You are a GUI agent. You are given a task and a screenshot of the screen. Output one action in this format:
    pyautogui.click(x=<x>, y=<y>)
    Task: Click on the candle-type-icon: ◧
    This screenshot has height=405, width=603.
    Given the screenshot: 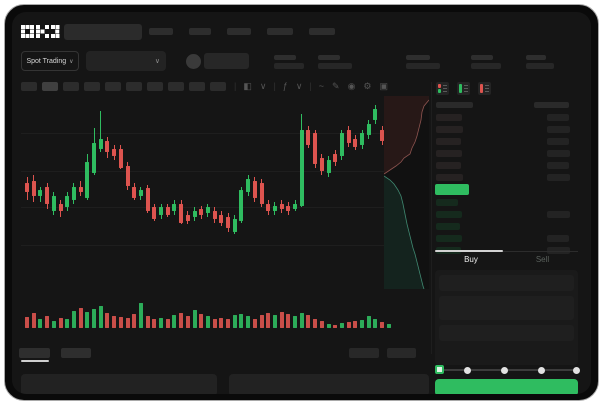 What is the action you would take?
    pyautogui.click(x=247, y=86)
    